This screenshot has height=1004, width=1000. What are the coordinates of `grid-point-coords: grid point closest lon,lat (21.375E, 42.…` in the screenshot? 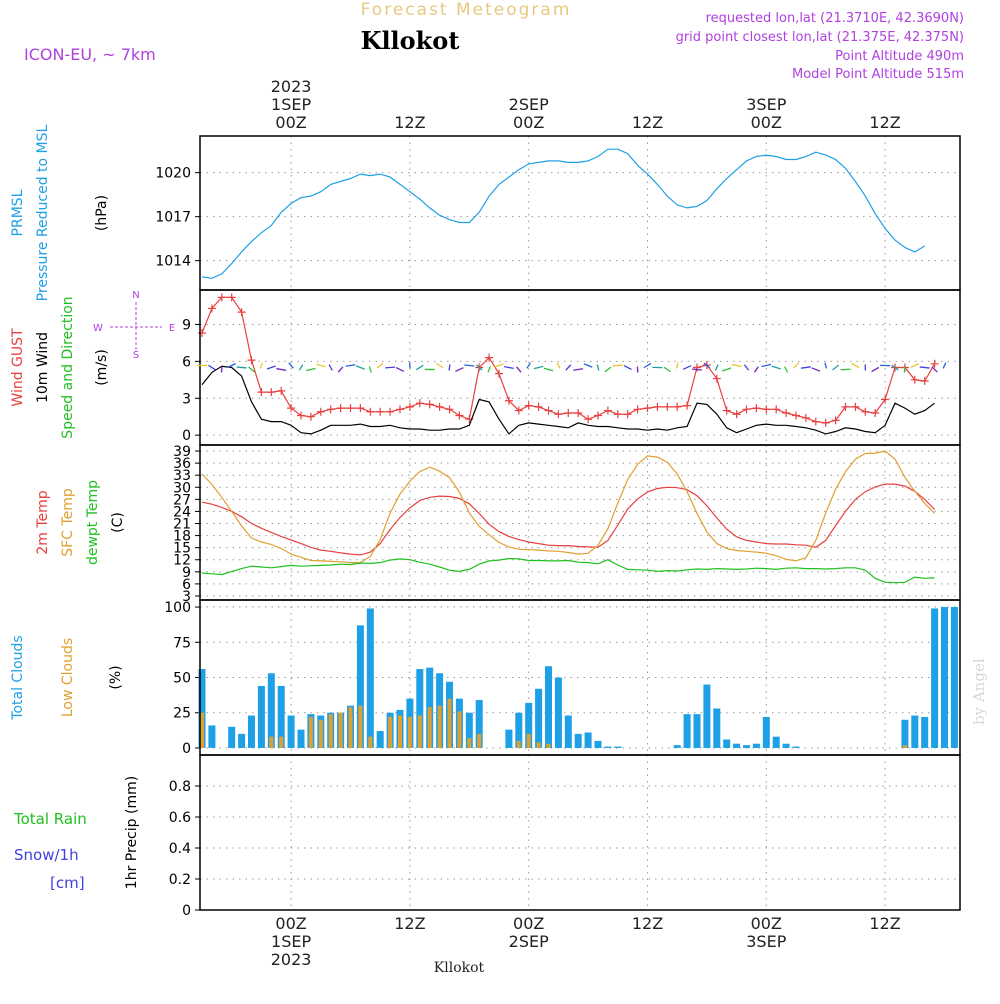 It's located at (820, 37).